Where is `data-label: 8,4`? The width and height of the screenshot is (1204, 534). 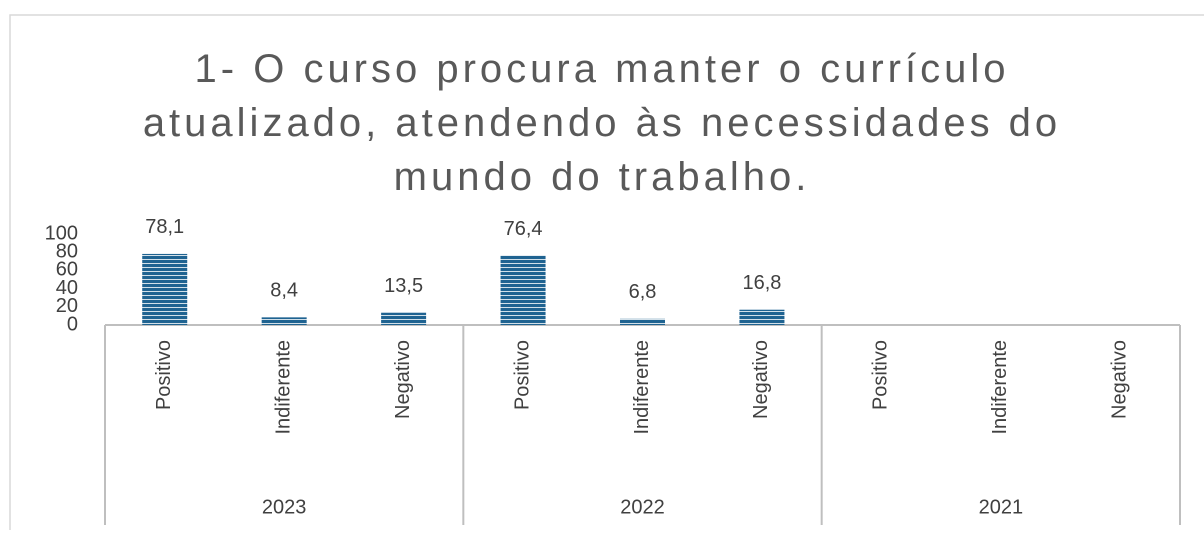 data-label: 8,4 is located at coordinates (284, 291).